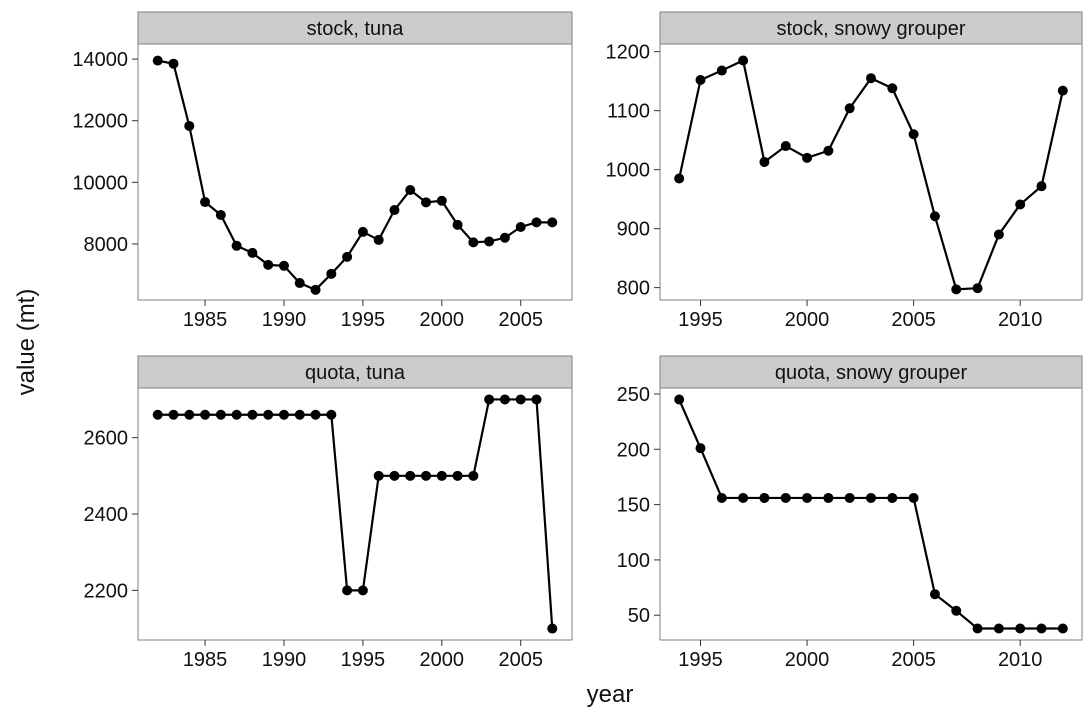 This screenshot has height=722, width=1089. Describe the element at coordinates (633, 450) in the screenshot. I see `y-tick-label: 200` at that location.